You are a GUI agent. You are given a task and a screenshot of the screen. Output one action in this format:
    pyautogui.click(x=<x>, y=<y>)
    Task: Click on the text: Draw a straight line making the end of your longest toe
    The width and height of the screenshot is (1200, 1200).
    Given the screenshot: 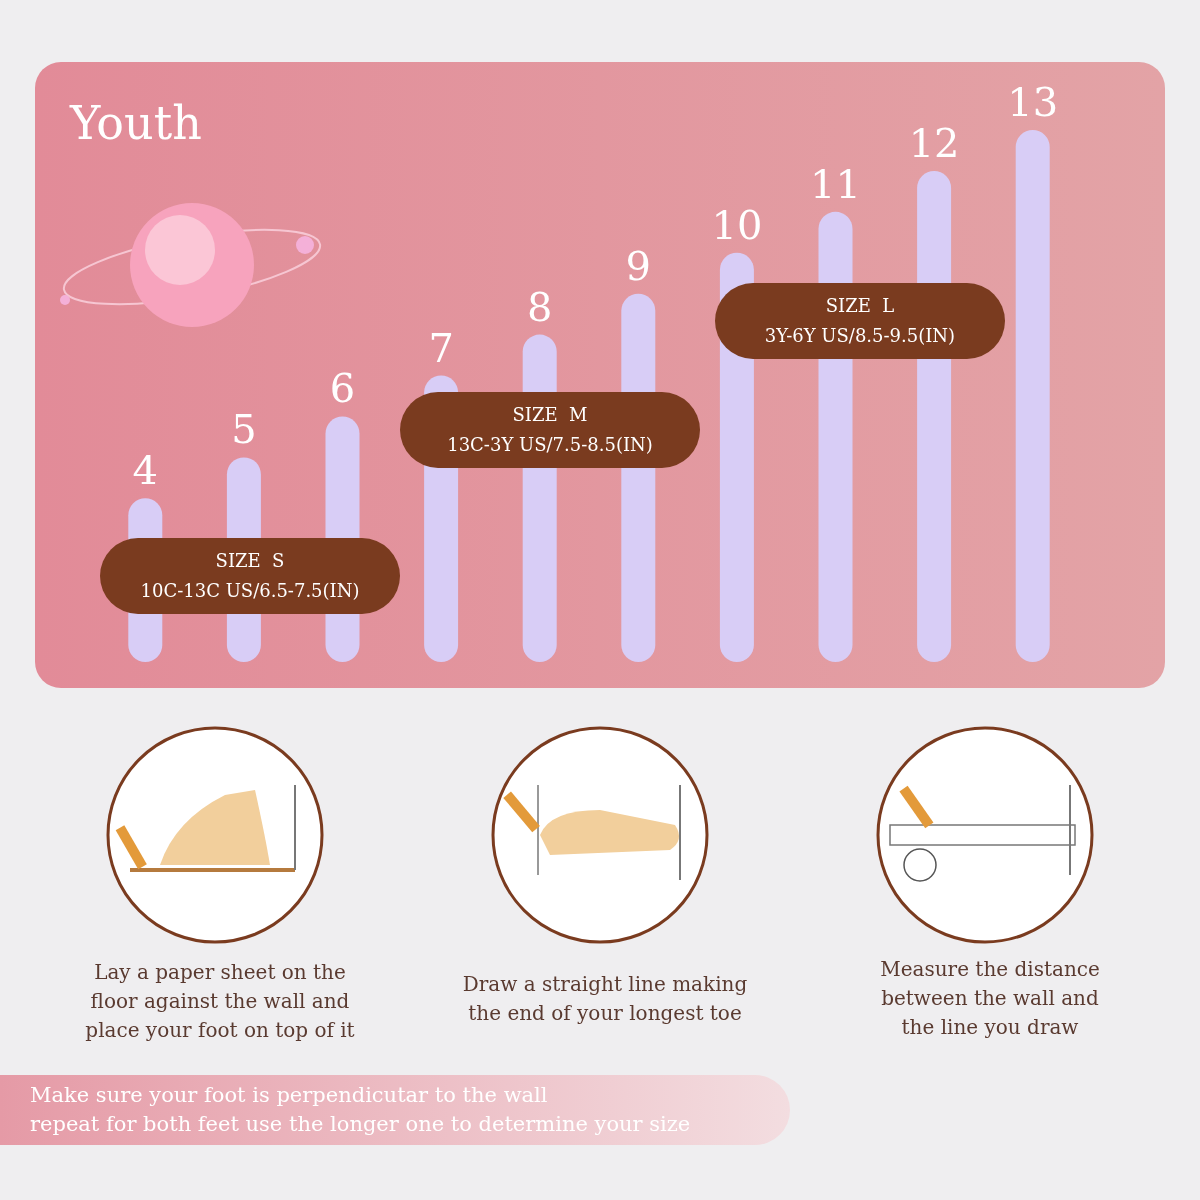 What is the action you would take?
    pyautogui.click(x=605, y=999)
    